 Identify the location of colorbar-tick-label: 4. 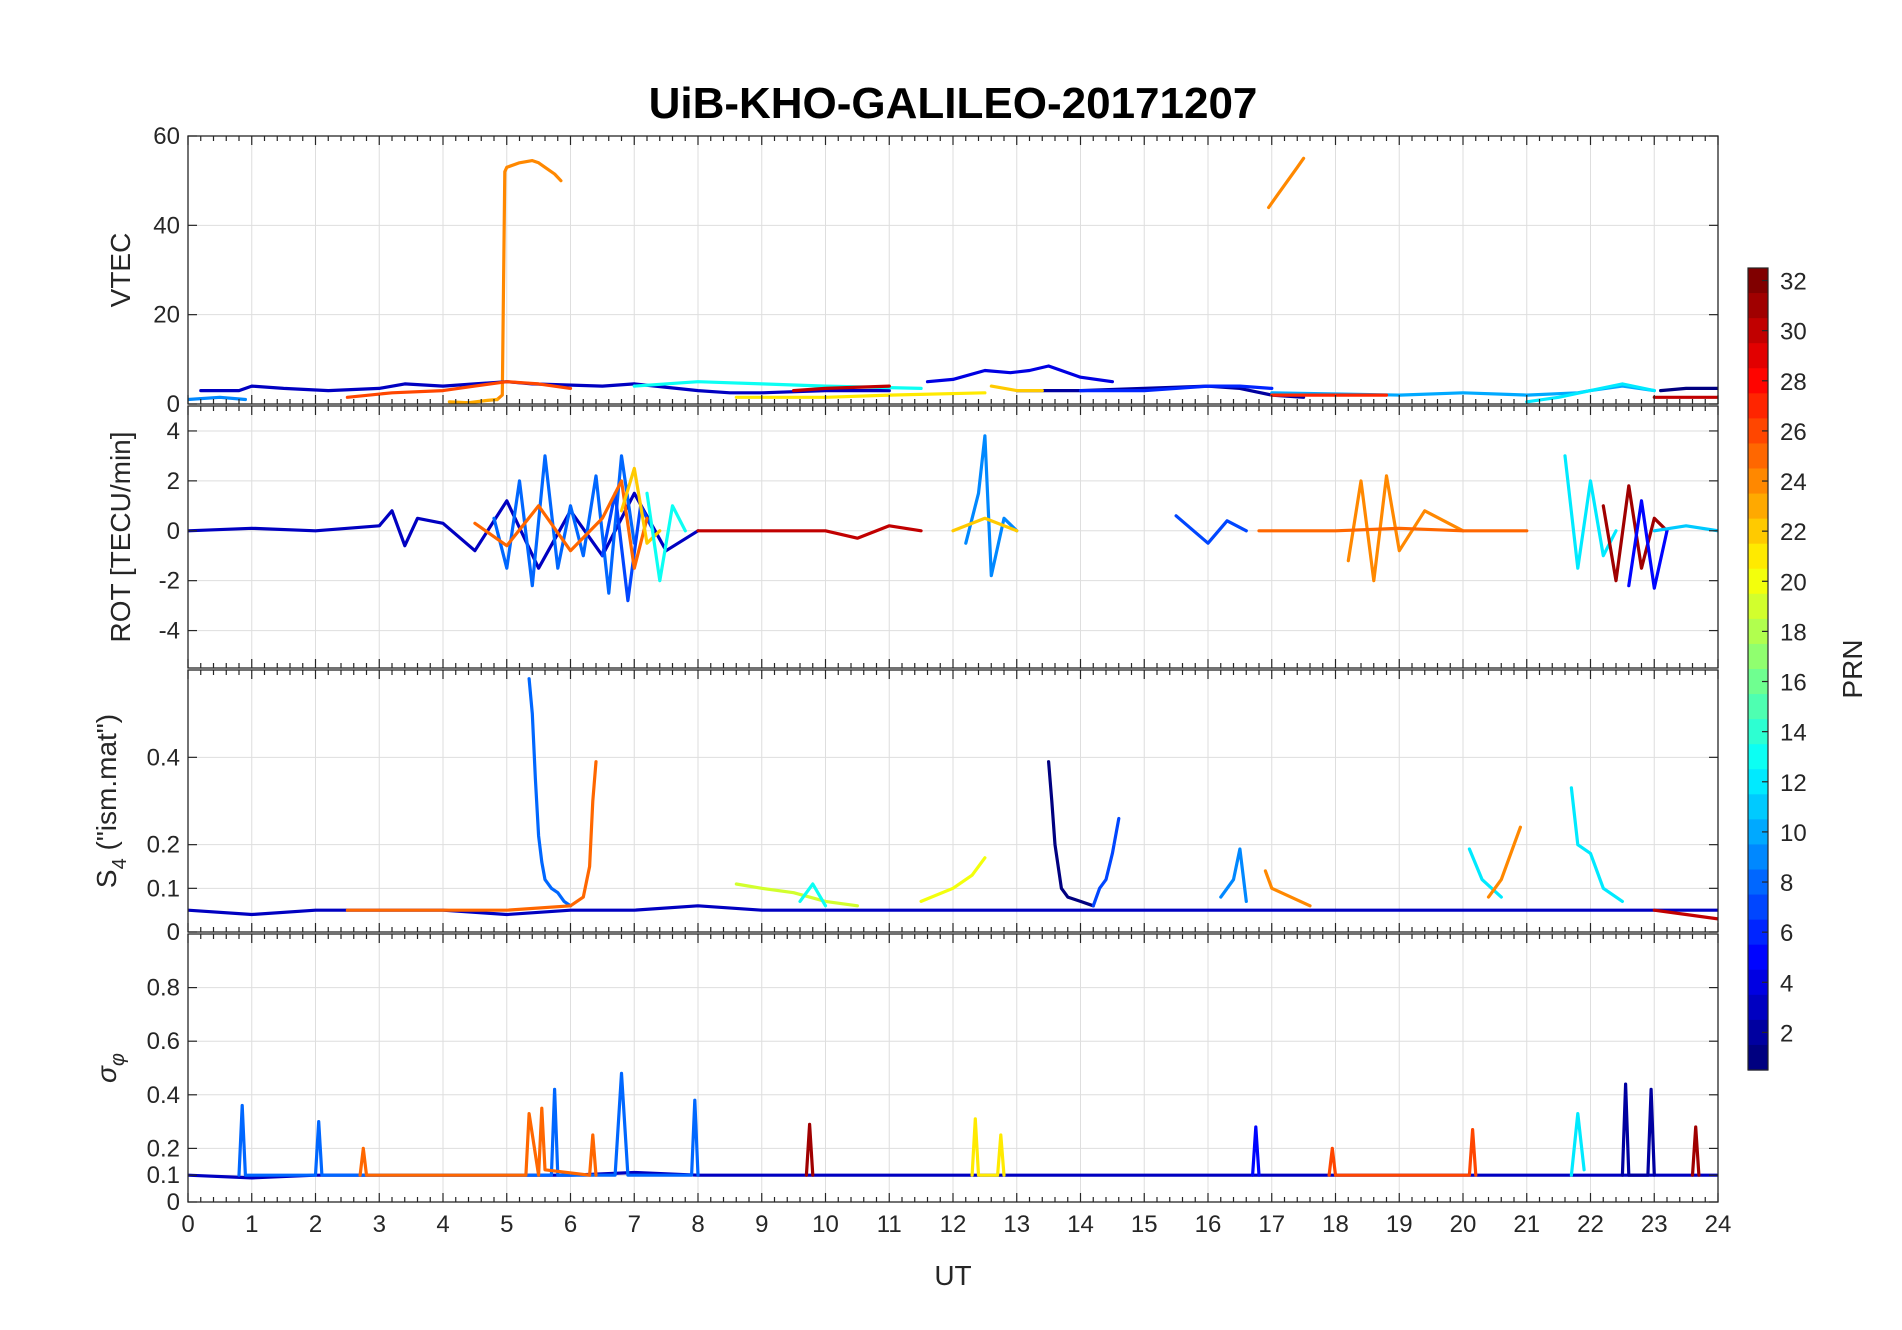
(1786, 983).